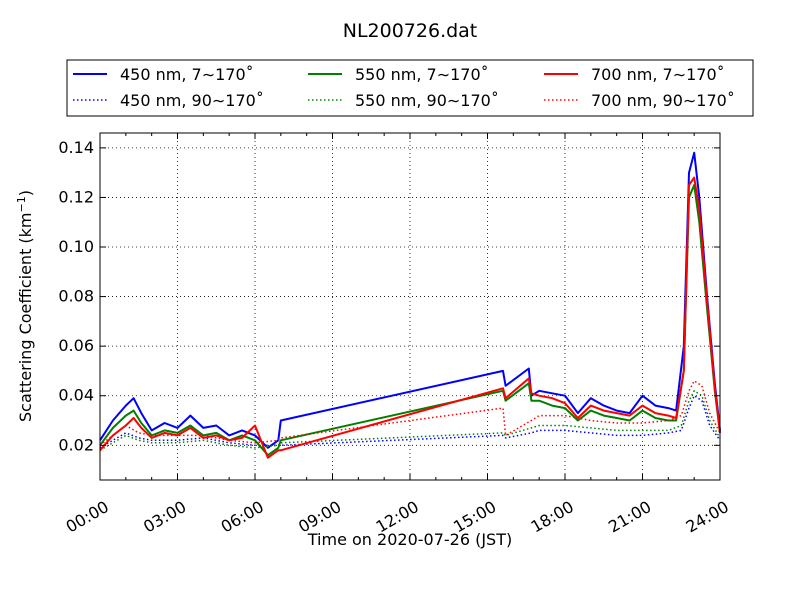 This screenshot has width=800, height=600. What do you see at coordinates (187, 74) in the screenshot?
I see `legend-label: 450 nm, 7∼170˚` at bounding box center [187, 74].